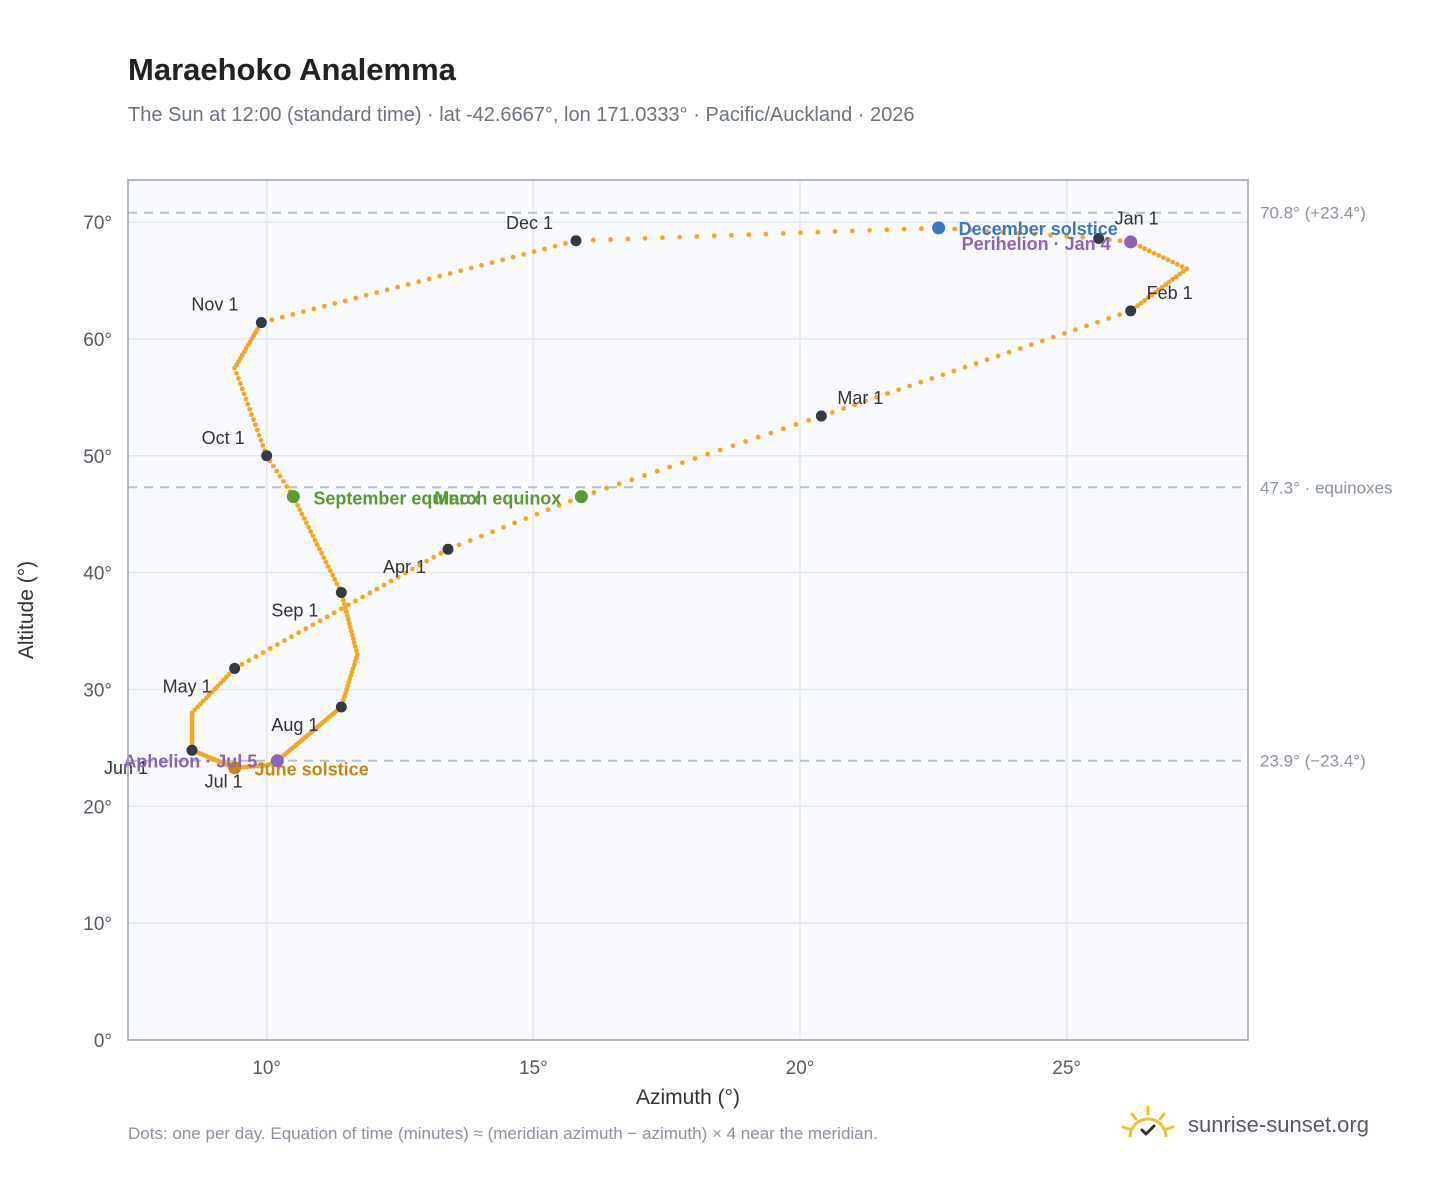  Describe the element at coordinates (292, 69) in the screenshot. I see `chart-title: Maraehoko Analemma` at that location.